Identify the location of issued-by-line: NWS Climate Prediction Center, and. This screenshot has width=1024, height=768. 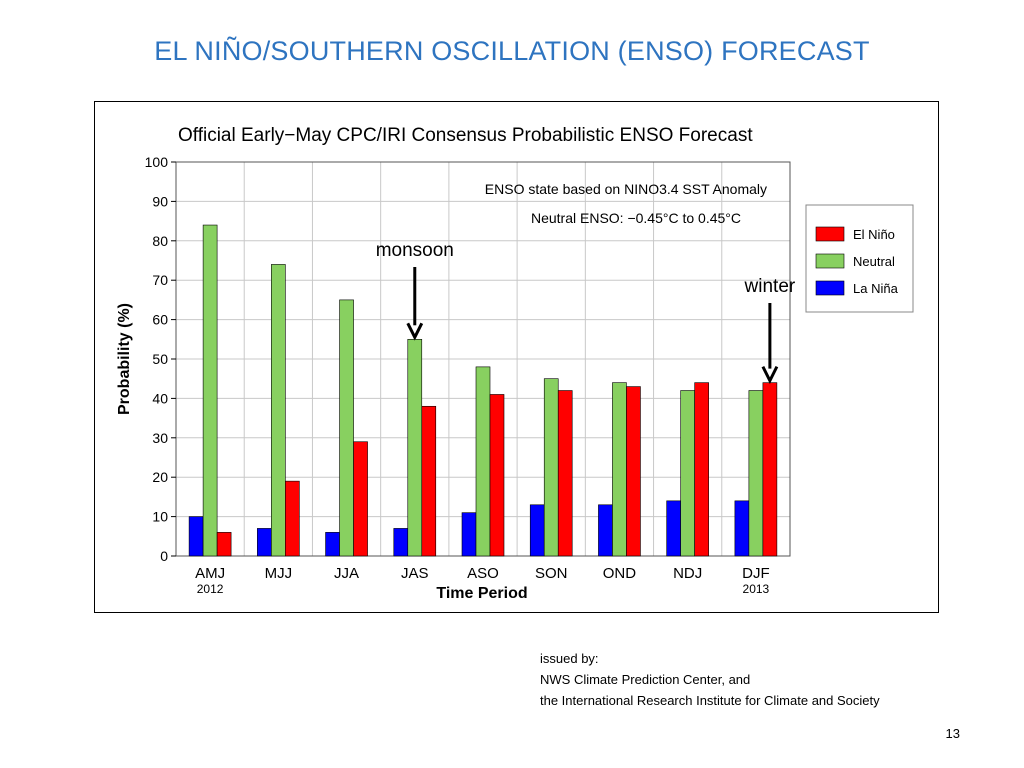
(645, 679).